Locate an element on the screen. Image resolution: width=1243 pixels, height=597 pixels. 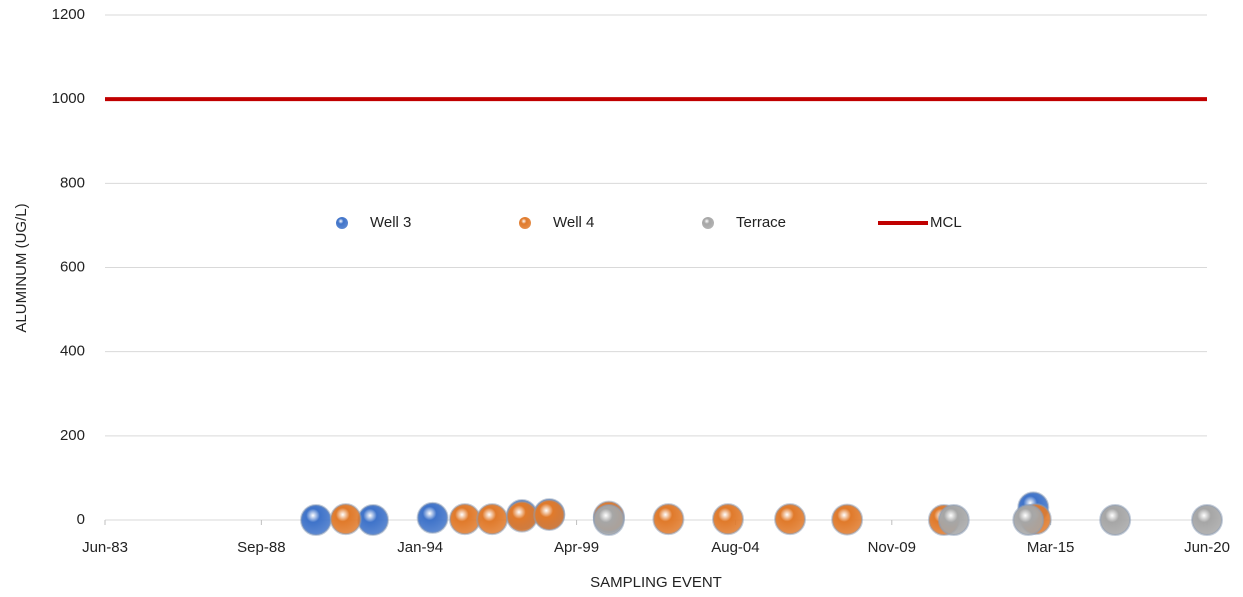
legend-label: Well 4 is located at coordinates (573, 222).